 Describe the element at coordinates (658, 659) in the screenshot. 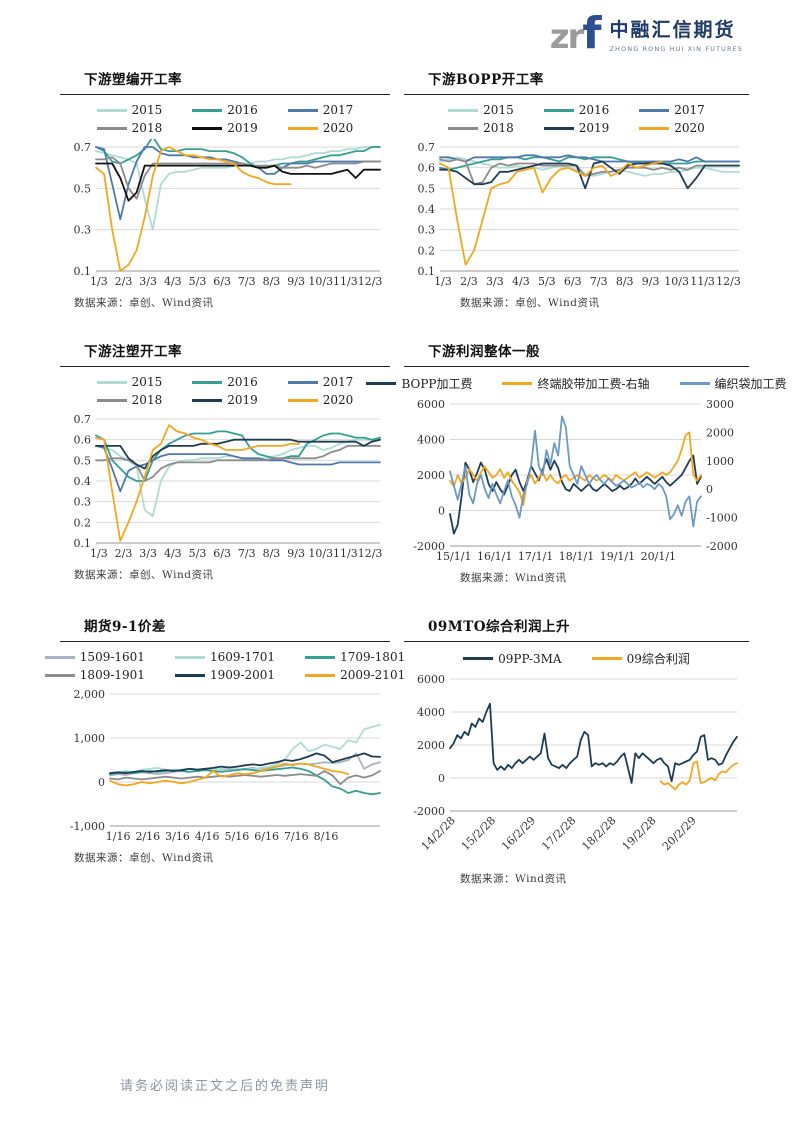

I see `legend-label: 09综合利润` at that location.